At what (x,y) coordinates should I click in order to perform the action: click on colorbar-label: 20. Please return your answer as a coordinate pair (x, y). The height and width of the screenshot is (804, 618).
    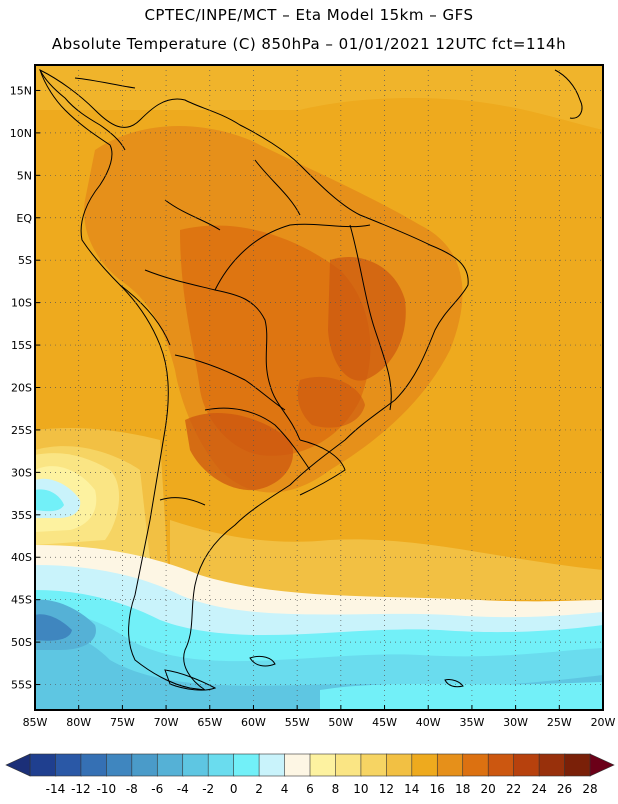
    Looking at the image, I should click on (488, 789).